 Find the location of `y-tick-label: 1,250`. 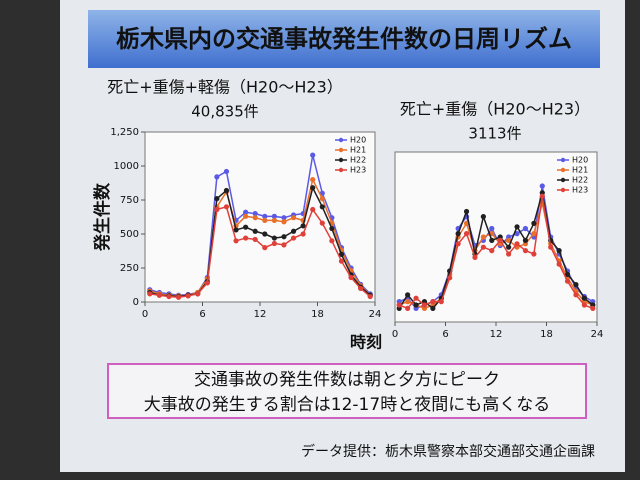

y-tick-label: 1,250 is located at coordinates (124, 132).